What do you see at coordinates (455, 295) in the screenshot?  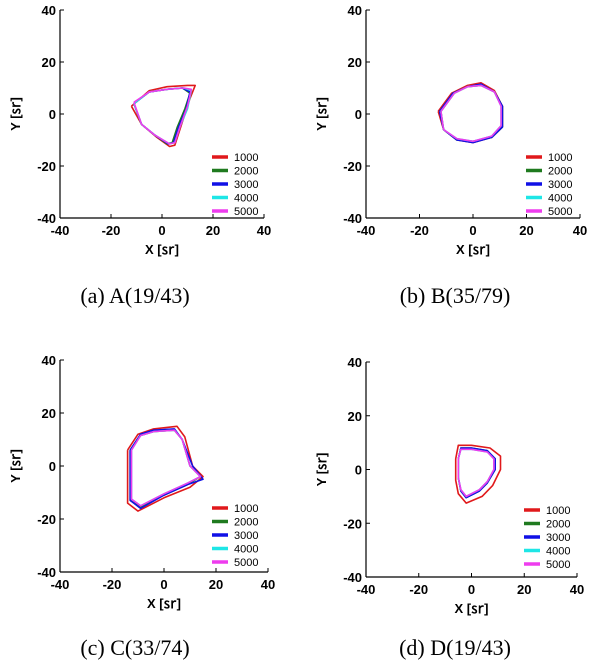 I see `subfigure-caption: (b) B(35/79)` at bounding box center [455, 295].